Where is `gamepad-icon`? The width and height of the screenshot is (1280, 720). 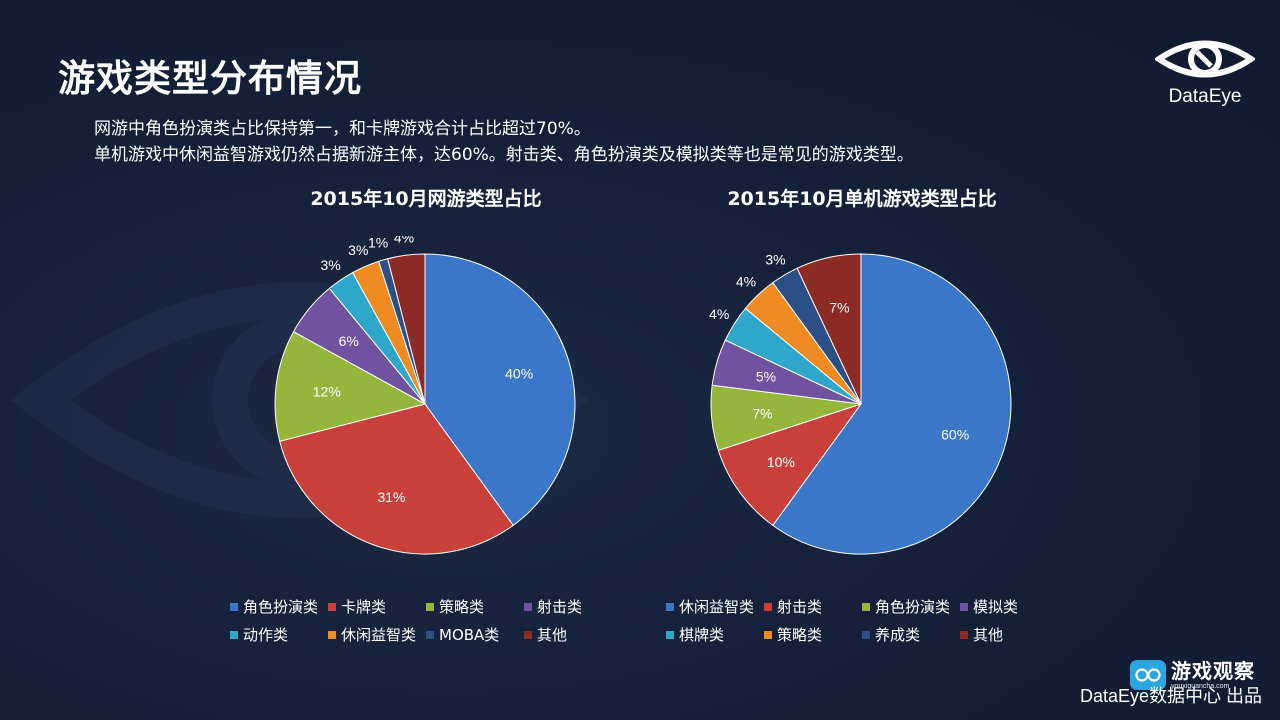 gamepad-icon is located at coordinates (1148, 675).